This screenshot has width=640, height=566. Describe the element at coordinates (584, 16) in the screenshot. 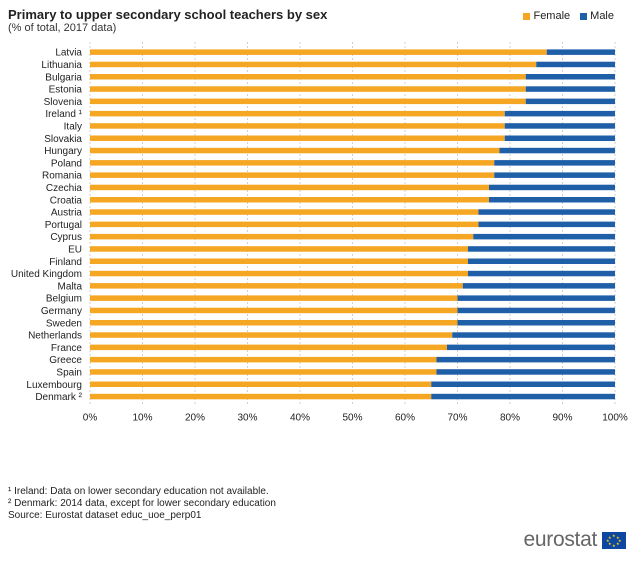

I see `legend-swatch-male` at that location.